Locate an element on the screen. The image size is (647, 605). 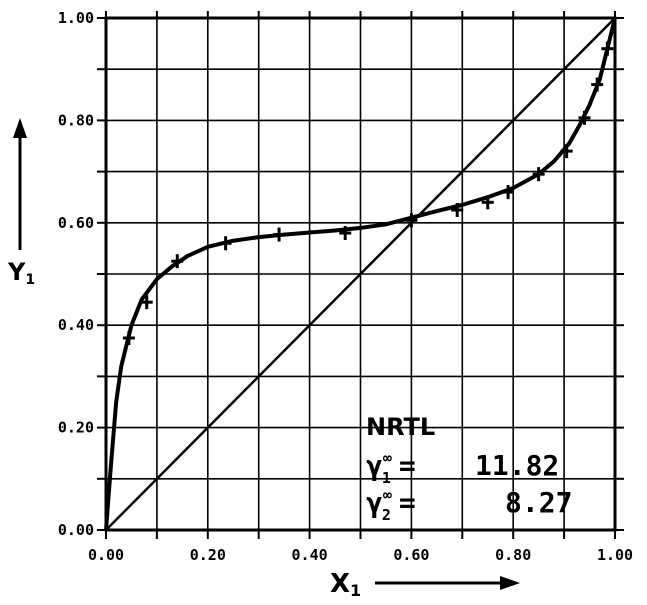
x-axis-label-group: X1 is located at coordinates (425, 584).